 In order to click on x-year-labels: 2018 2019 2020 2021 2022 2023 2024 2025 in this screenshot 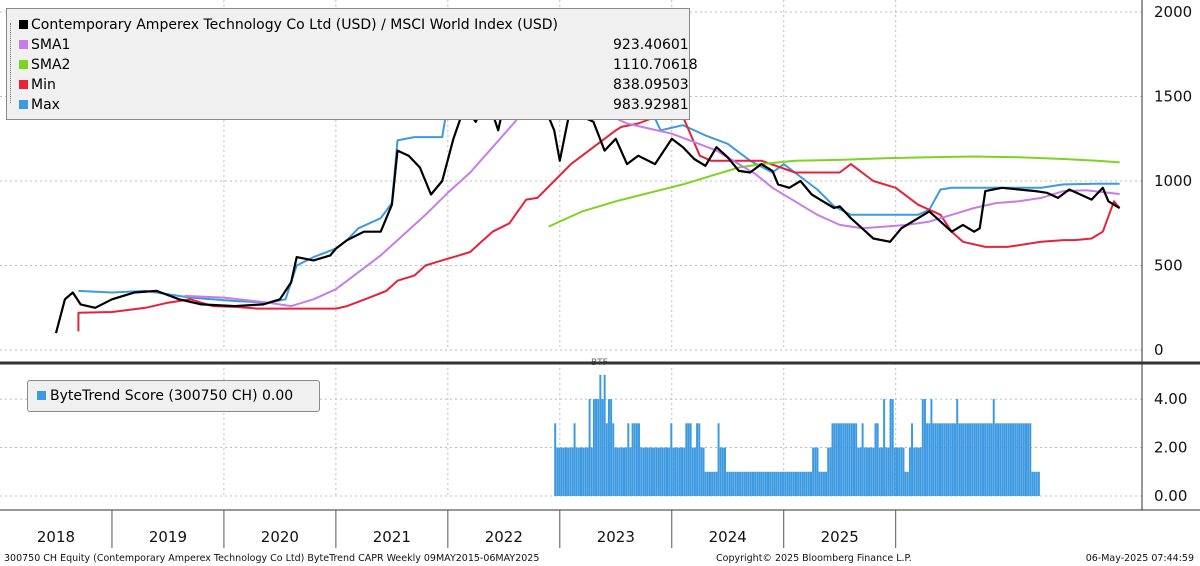, I will do `click(448, 537)`.